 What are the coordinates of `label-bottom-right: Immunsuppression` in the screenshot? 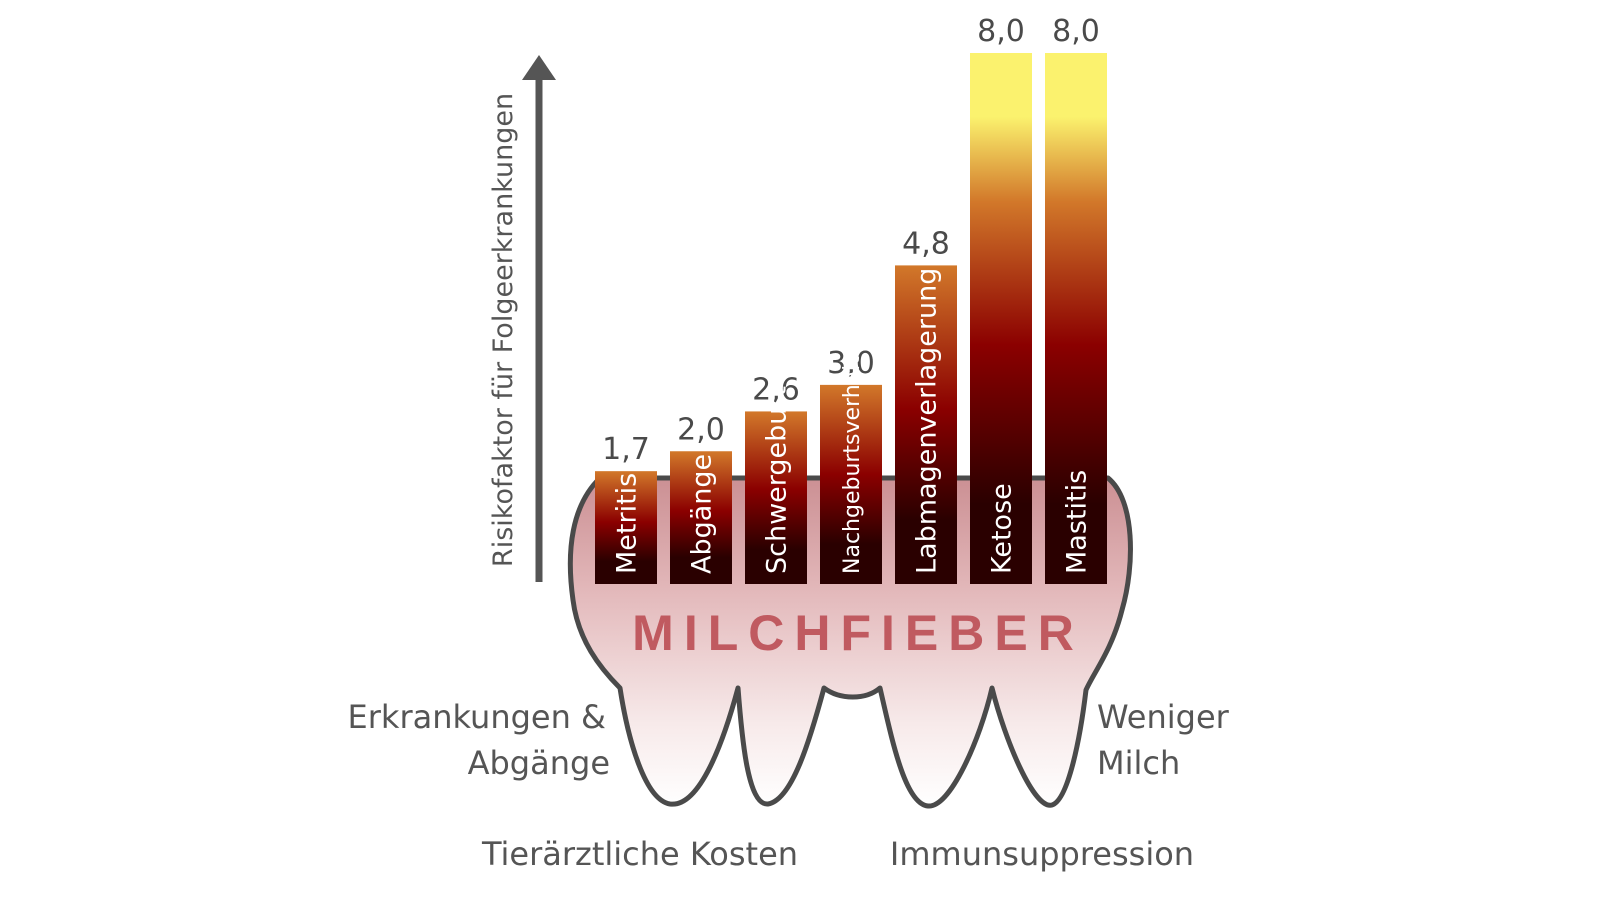 It's located at (1042, 854).